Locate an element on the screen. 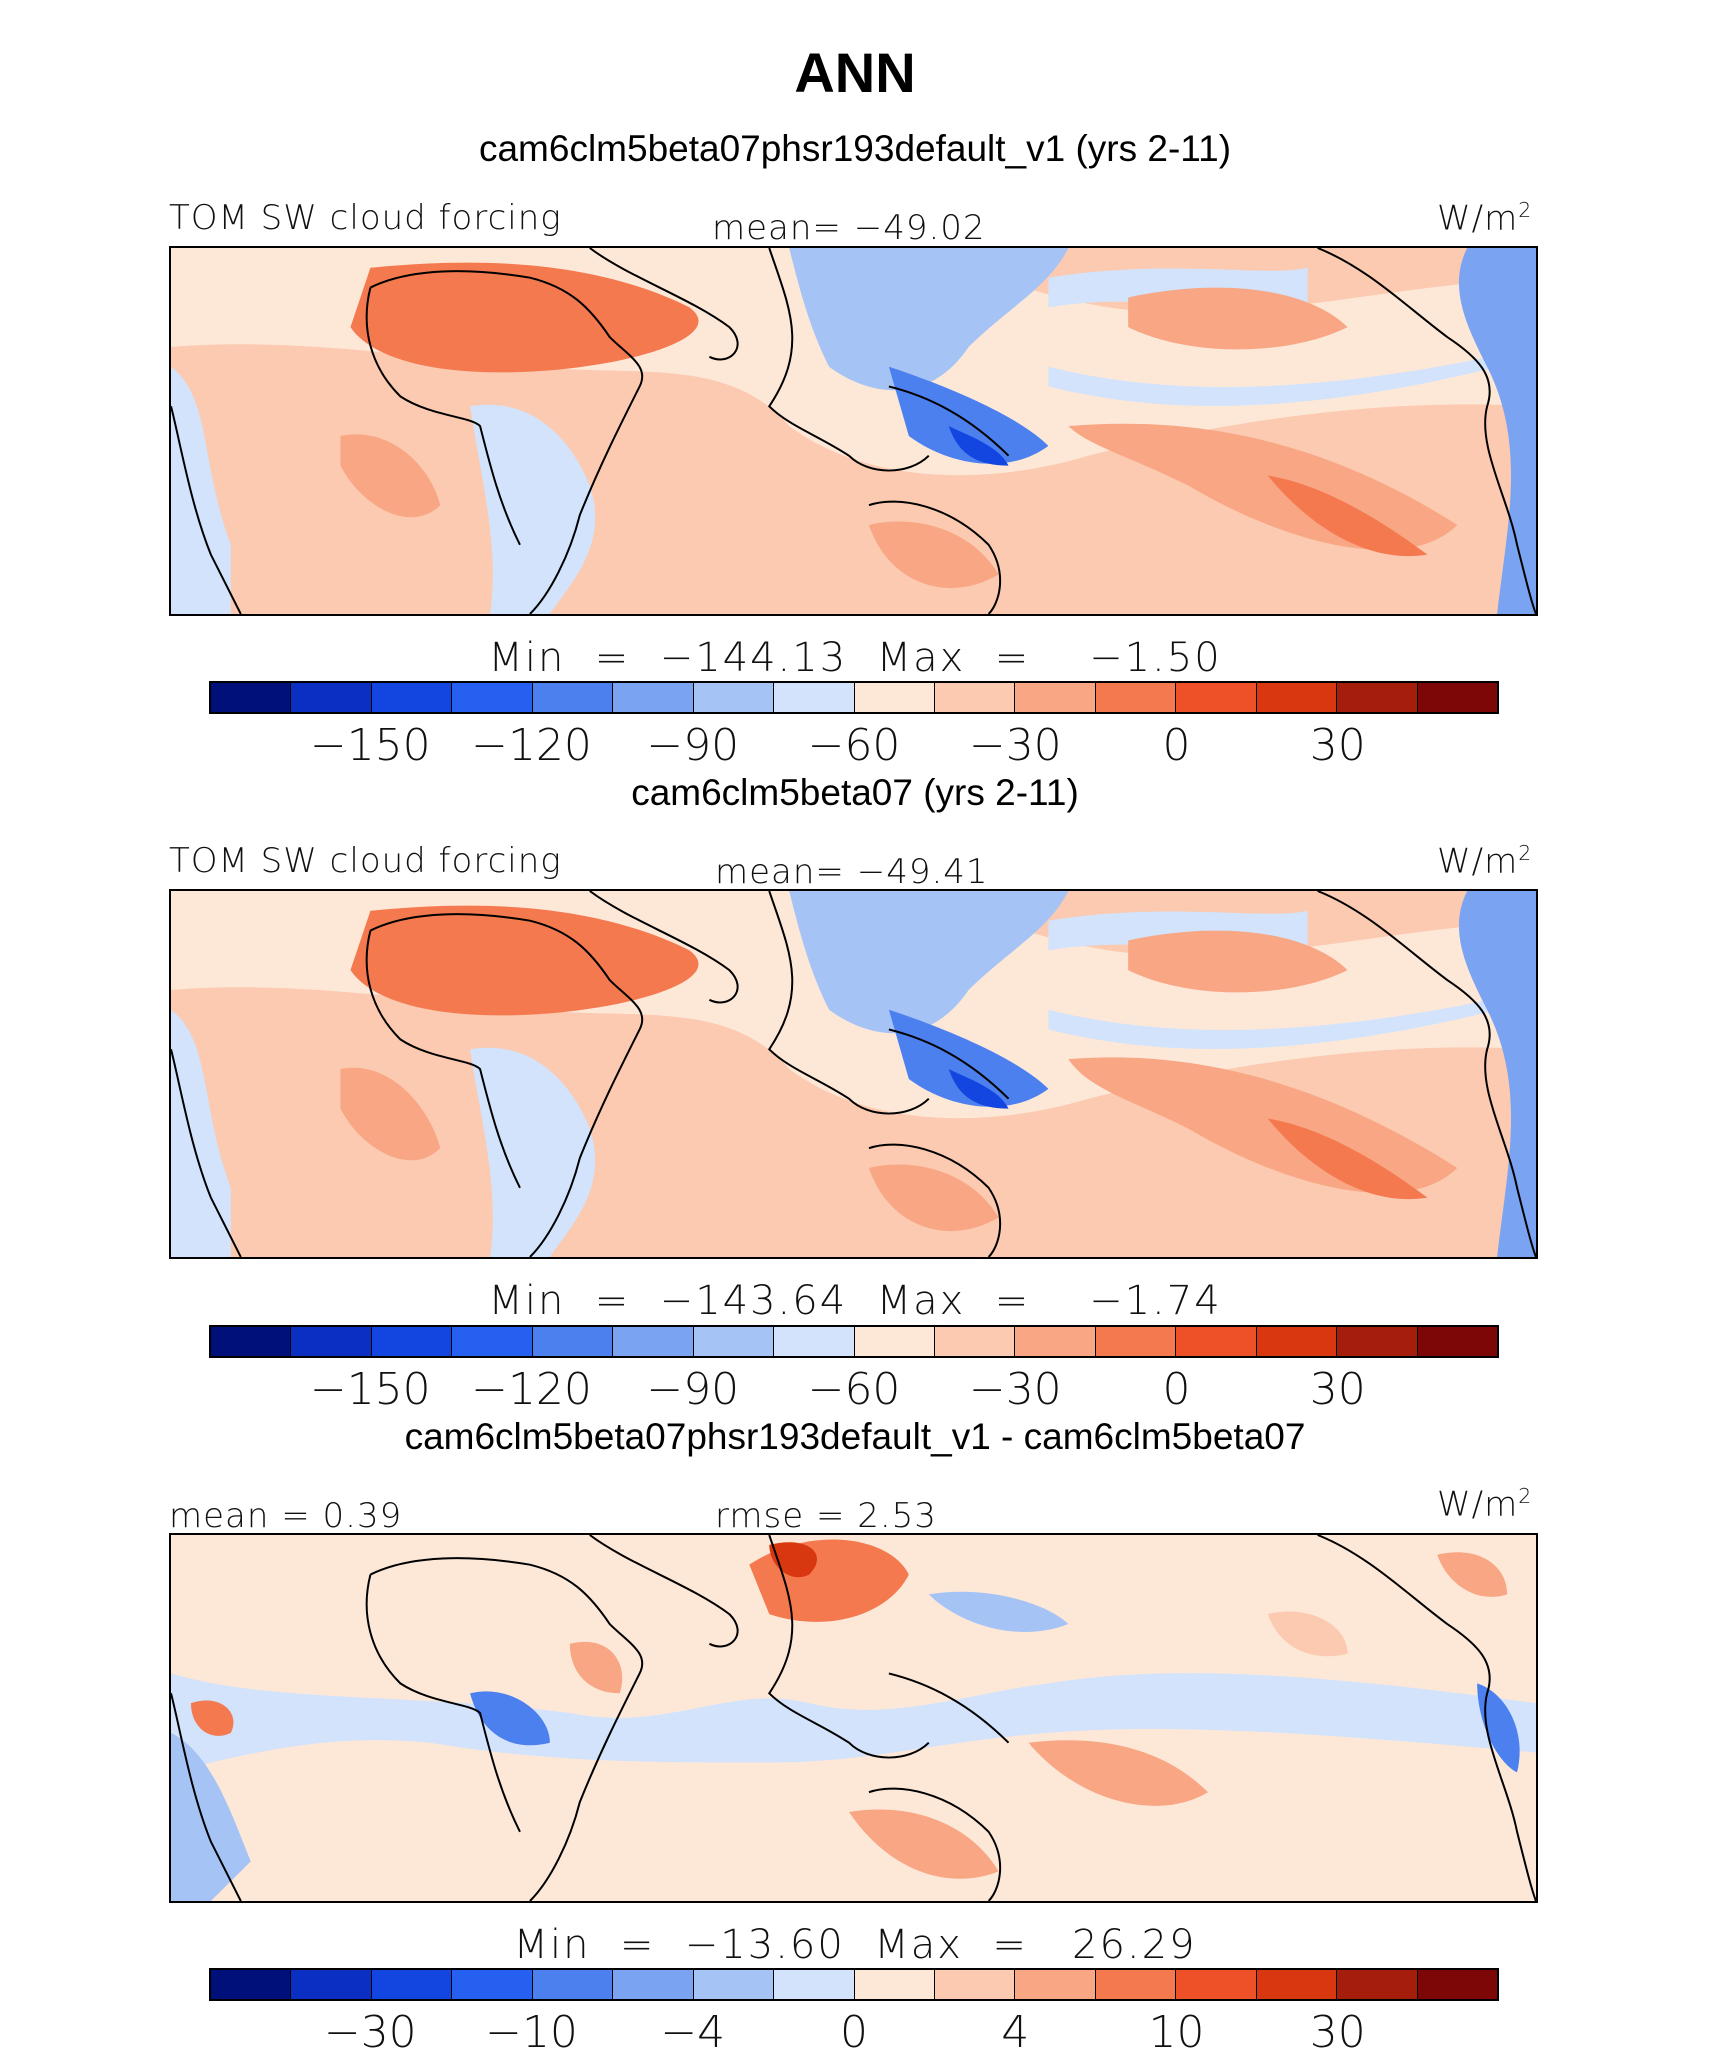 The height and width of the screenshot is (2058, 1710). panel-1-colorbar is located at coordinates (854, 697).